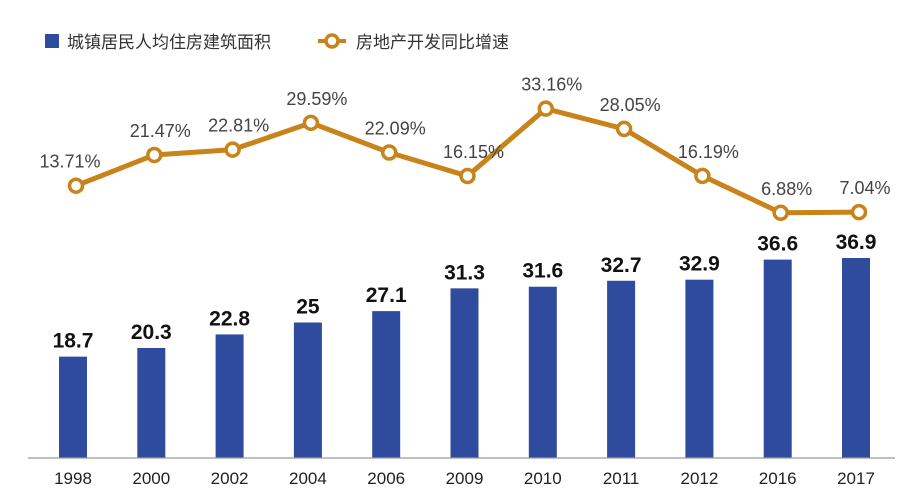 The image size is (918, 500). I want to click on legend: 城镇居民人均住房建筑面积 房地产开发同比增速, so click(277, 43).